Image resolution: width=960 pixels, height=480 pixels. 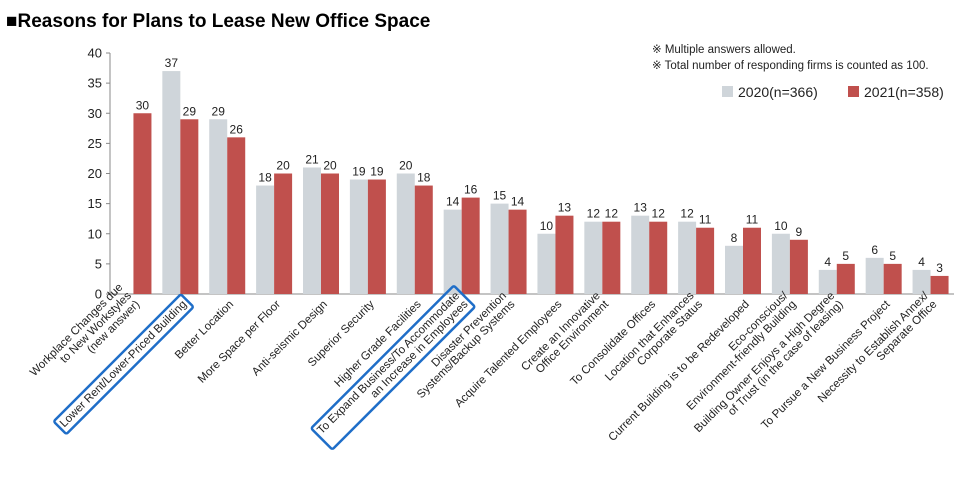 What do you see at coordinates (239, 341) in the screenshot?
I see `category-label: More Space per Floor` at bounding box center [239, 341].